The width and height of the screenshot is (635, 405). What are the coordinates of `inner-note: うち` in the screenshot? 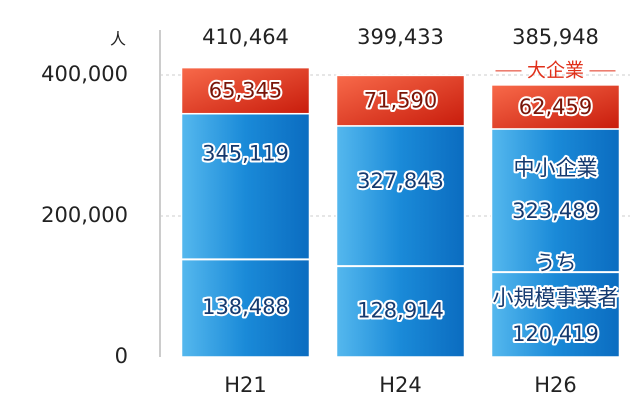 It's located at (556, 263).